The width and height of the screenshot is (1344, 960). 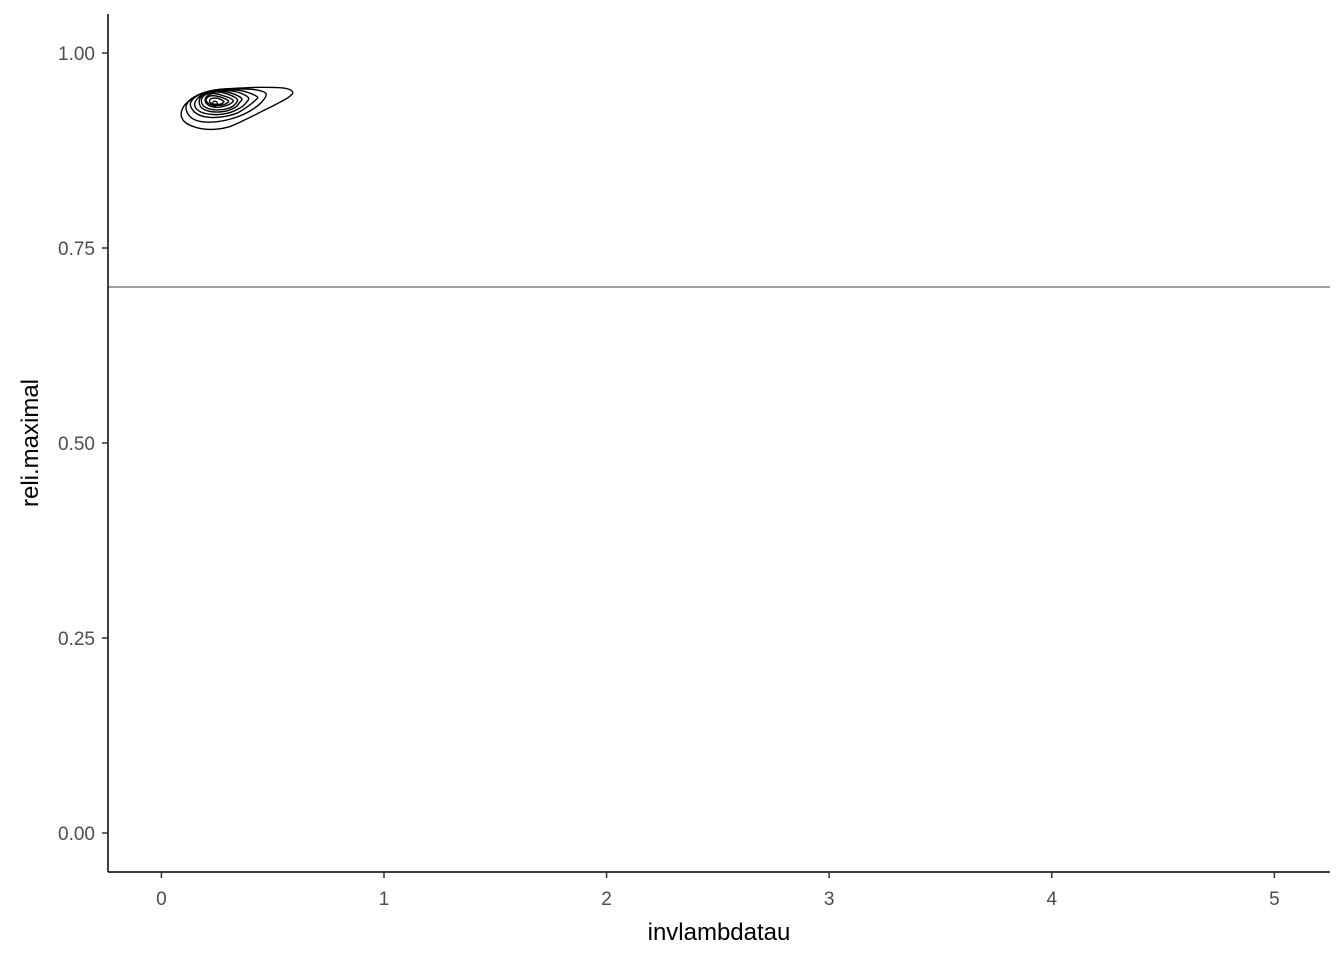 What do you see at coordinates (829, 899) in the screenshot?
I see `x-tick-label: 3` at bounding box center [829, 899].